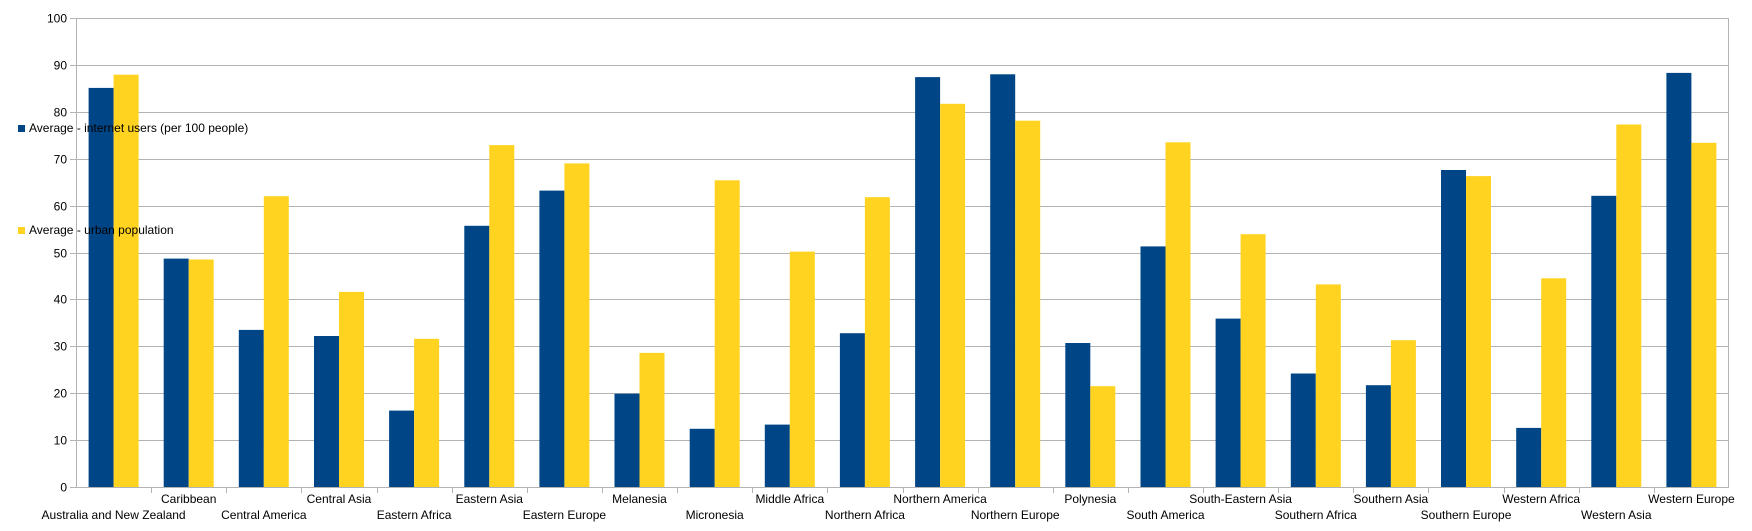 This screenshot has height=531, width=1752. What do you see at coordinates (1165, 515) in the screenshot?
I see `x-tick-label-14: South America` at bounding box center [1165, 515].